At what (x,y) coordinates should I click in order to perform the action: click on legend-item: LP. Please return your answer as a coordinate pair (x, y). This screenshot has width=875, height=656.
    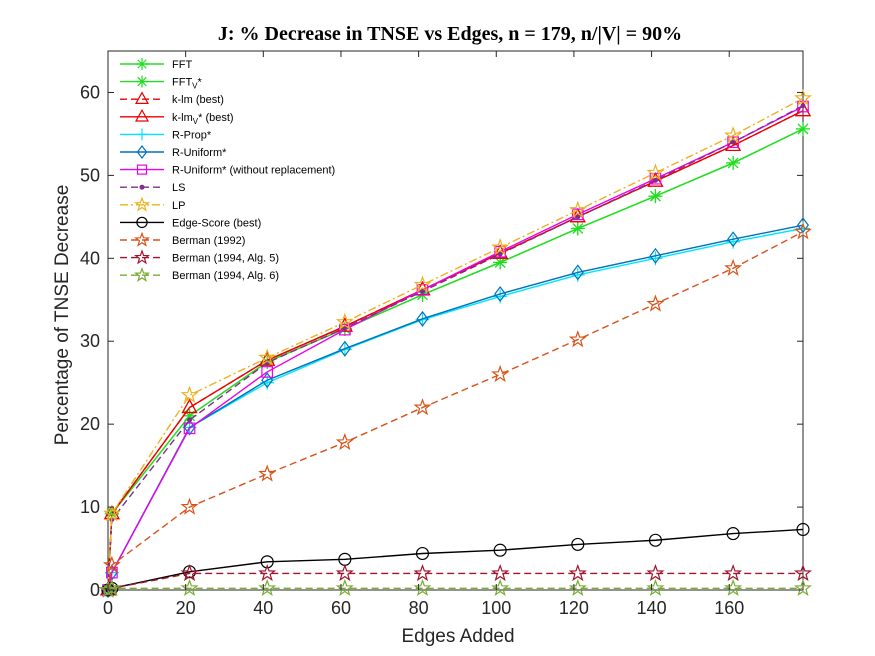
    Looking at the image, I should click on (152, 204).